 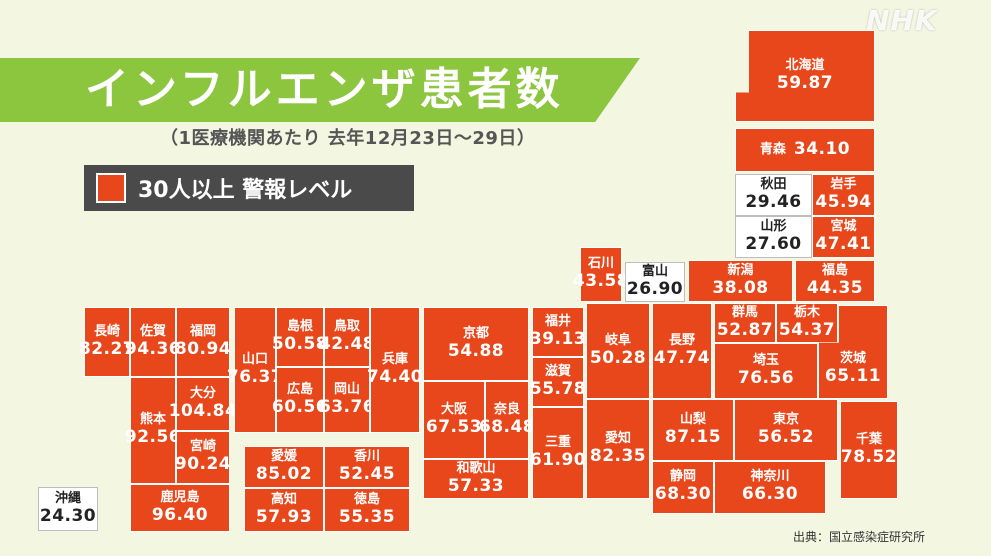 What do you see at coordinates (600, 264) in the screenshot?
I see `pref-name: 石川` at bounding box center [600, 264].